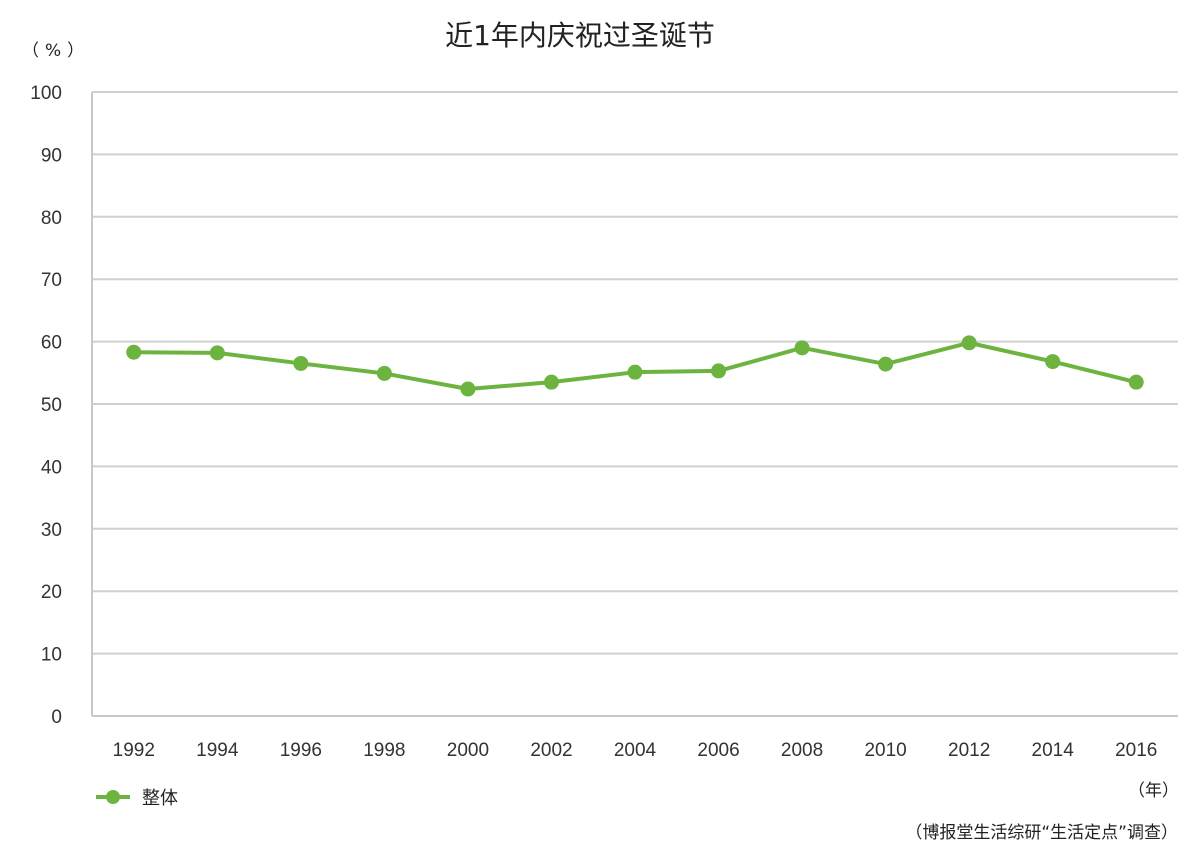 The height and width of the screenshot is (847, 1200). I want to click on y-tick-label: 10, so click(51, 655).